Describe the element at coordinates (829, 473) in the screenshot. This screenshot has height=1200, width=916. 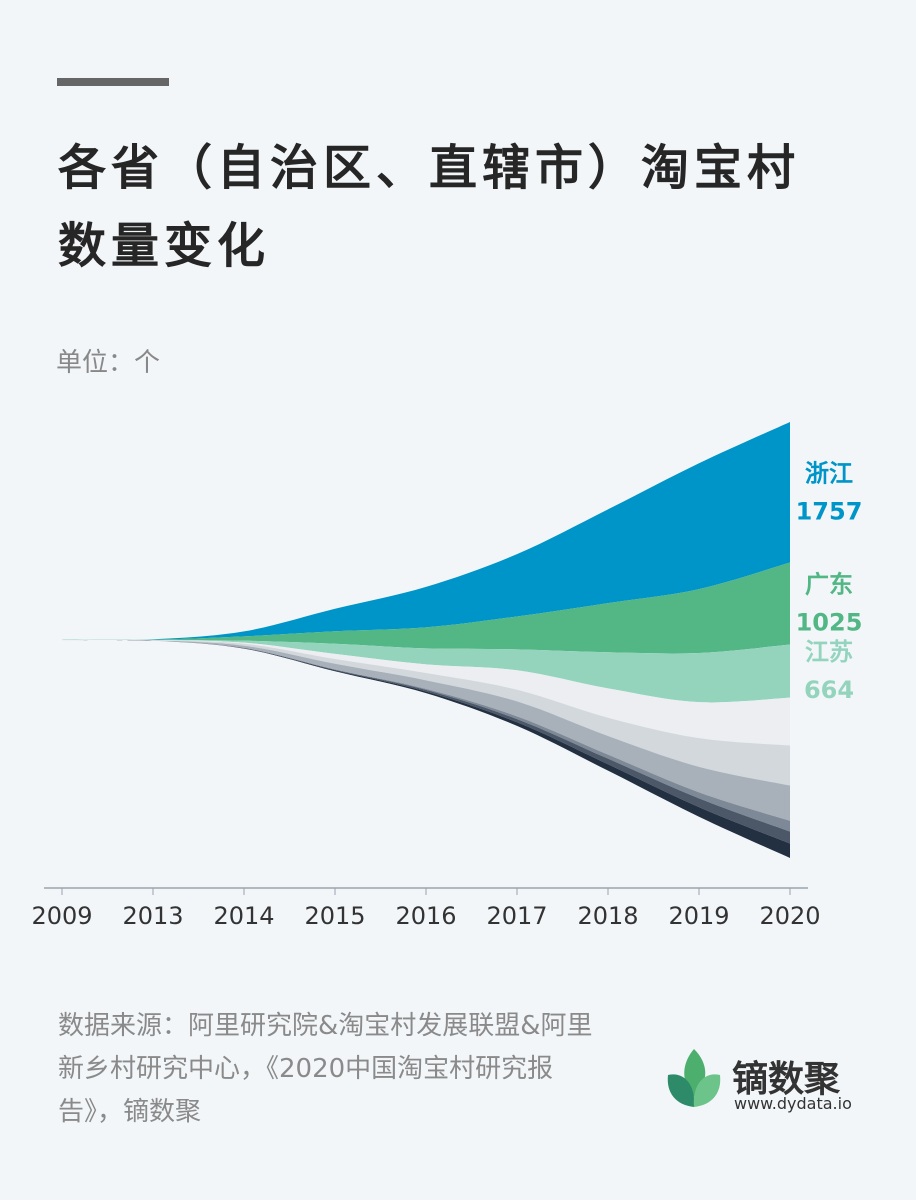
I see `series-name: 浙江` at that location.